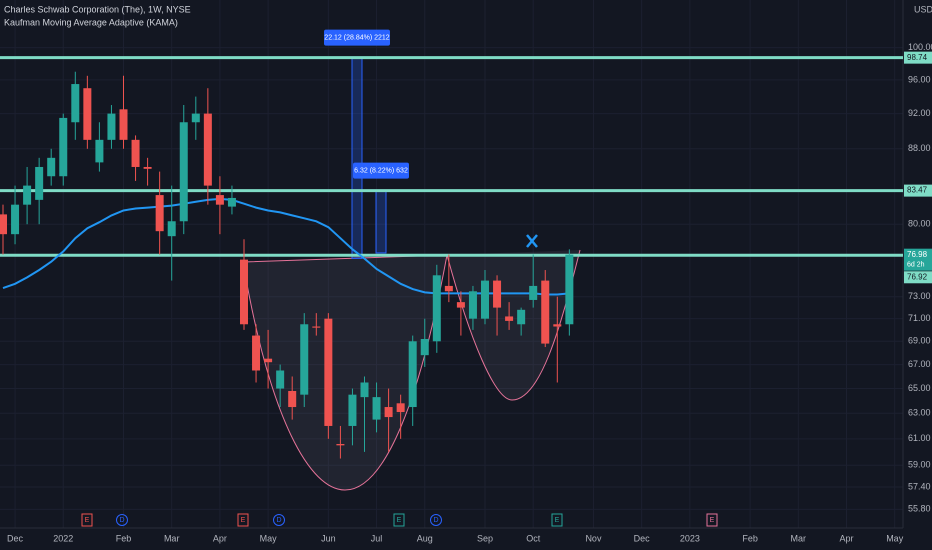  Describe the element at coordinates (377, 538) in the screenshot. I see `x-tick-label: Jul` at that location.